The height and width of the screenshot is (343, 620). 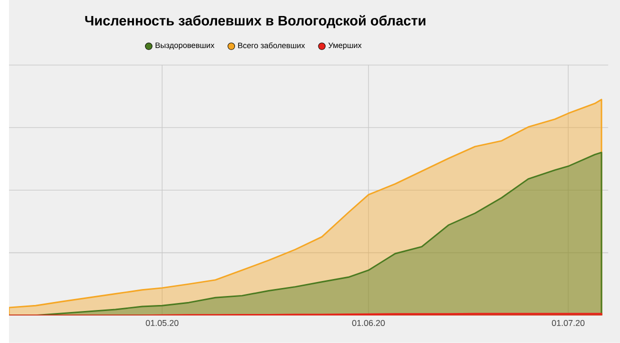 I want to click on chart-title: Численность заболевших в Вологодской области, so click(x=255, y=21).